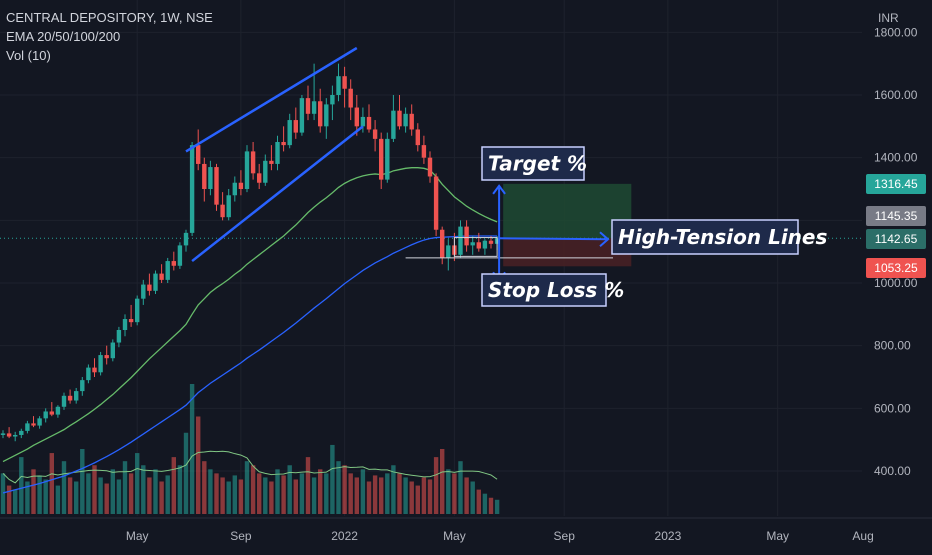 The width and height of the screenshot is (932, 555). Describe the element at coordinates (892, 346) in the screenshot. I see `y-tick-label: 800.00` at that location.